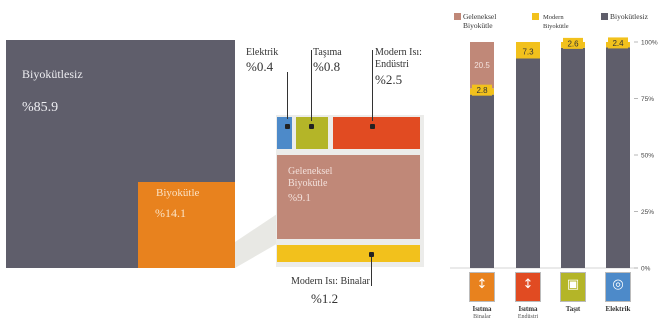  What do you see at coordinates (573, 309) in the screenshot?
I see `category-label: Taşıt` at bounding box center [573, 309].